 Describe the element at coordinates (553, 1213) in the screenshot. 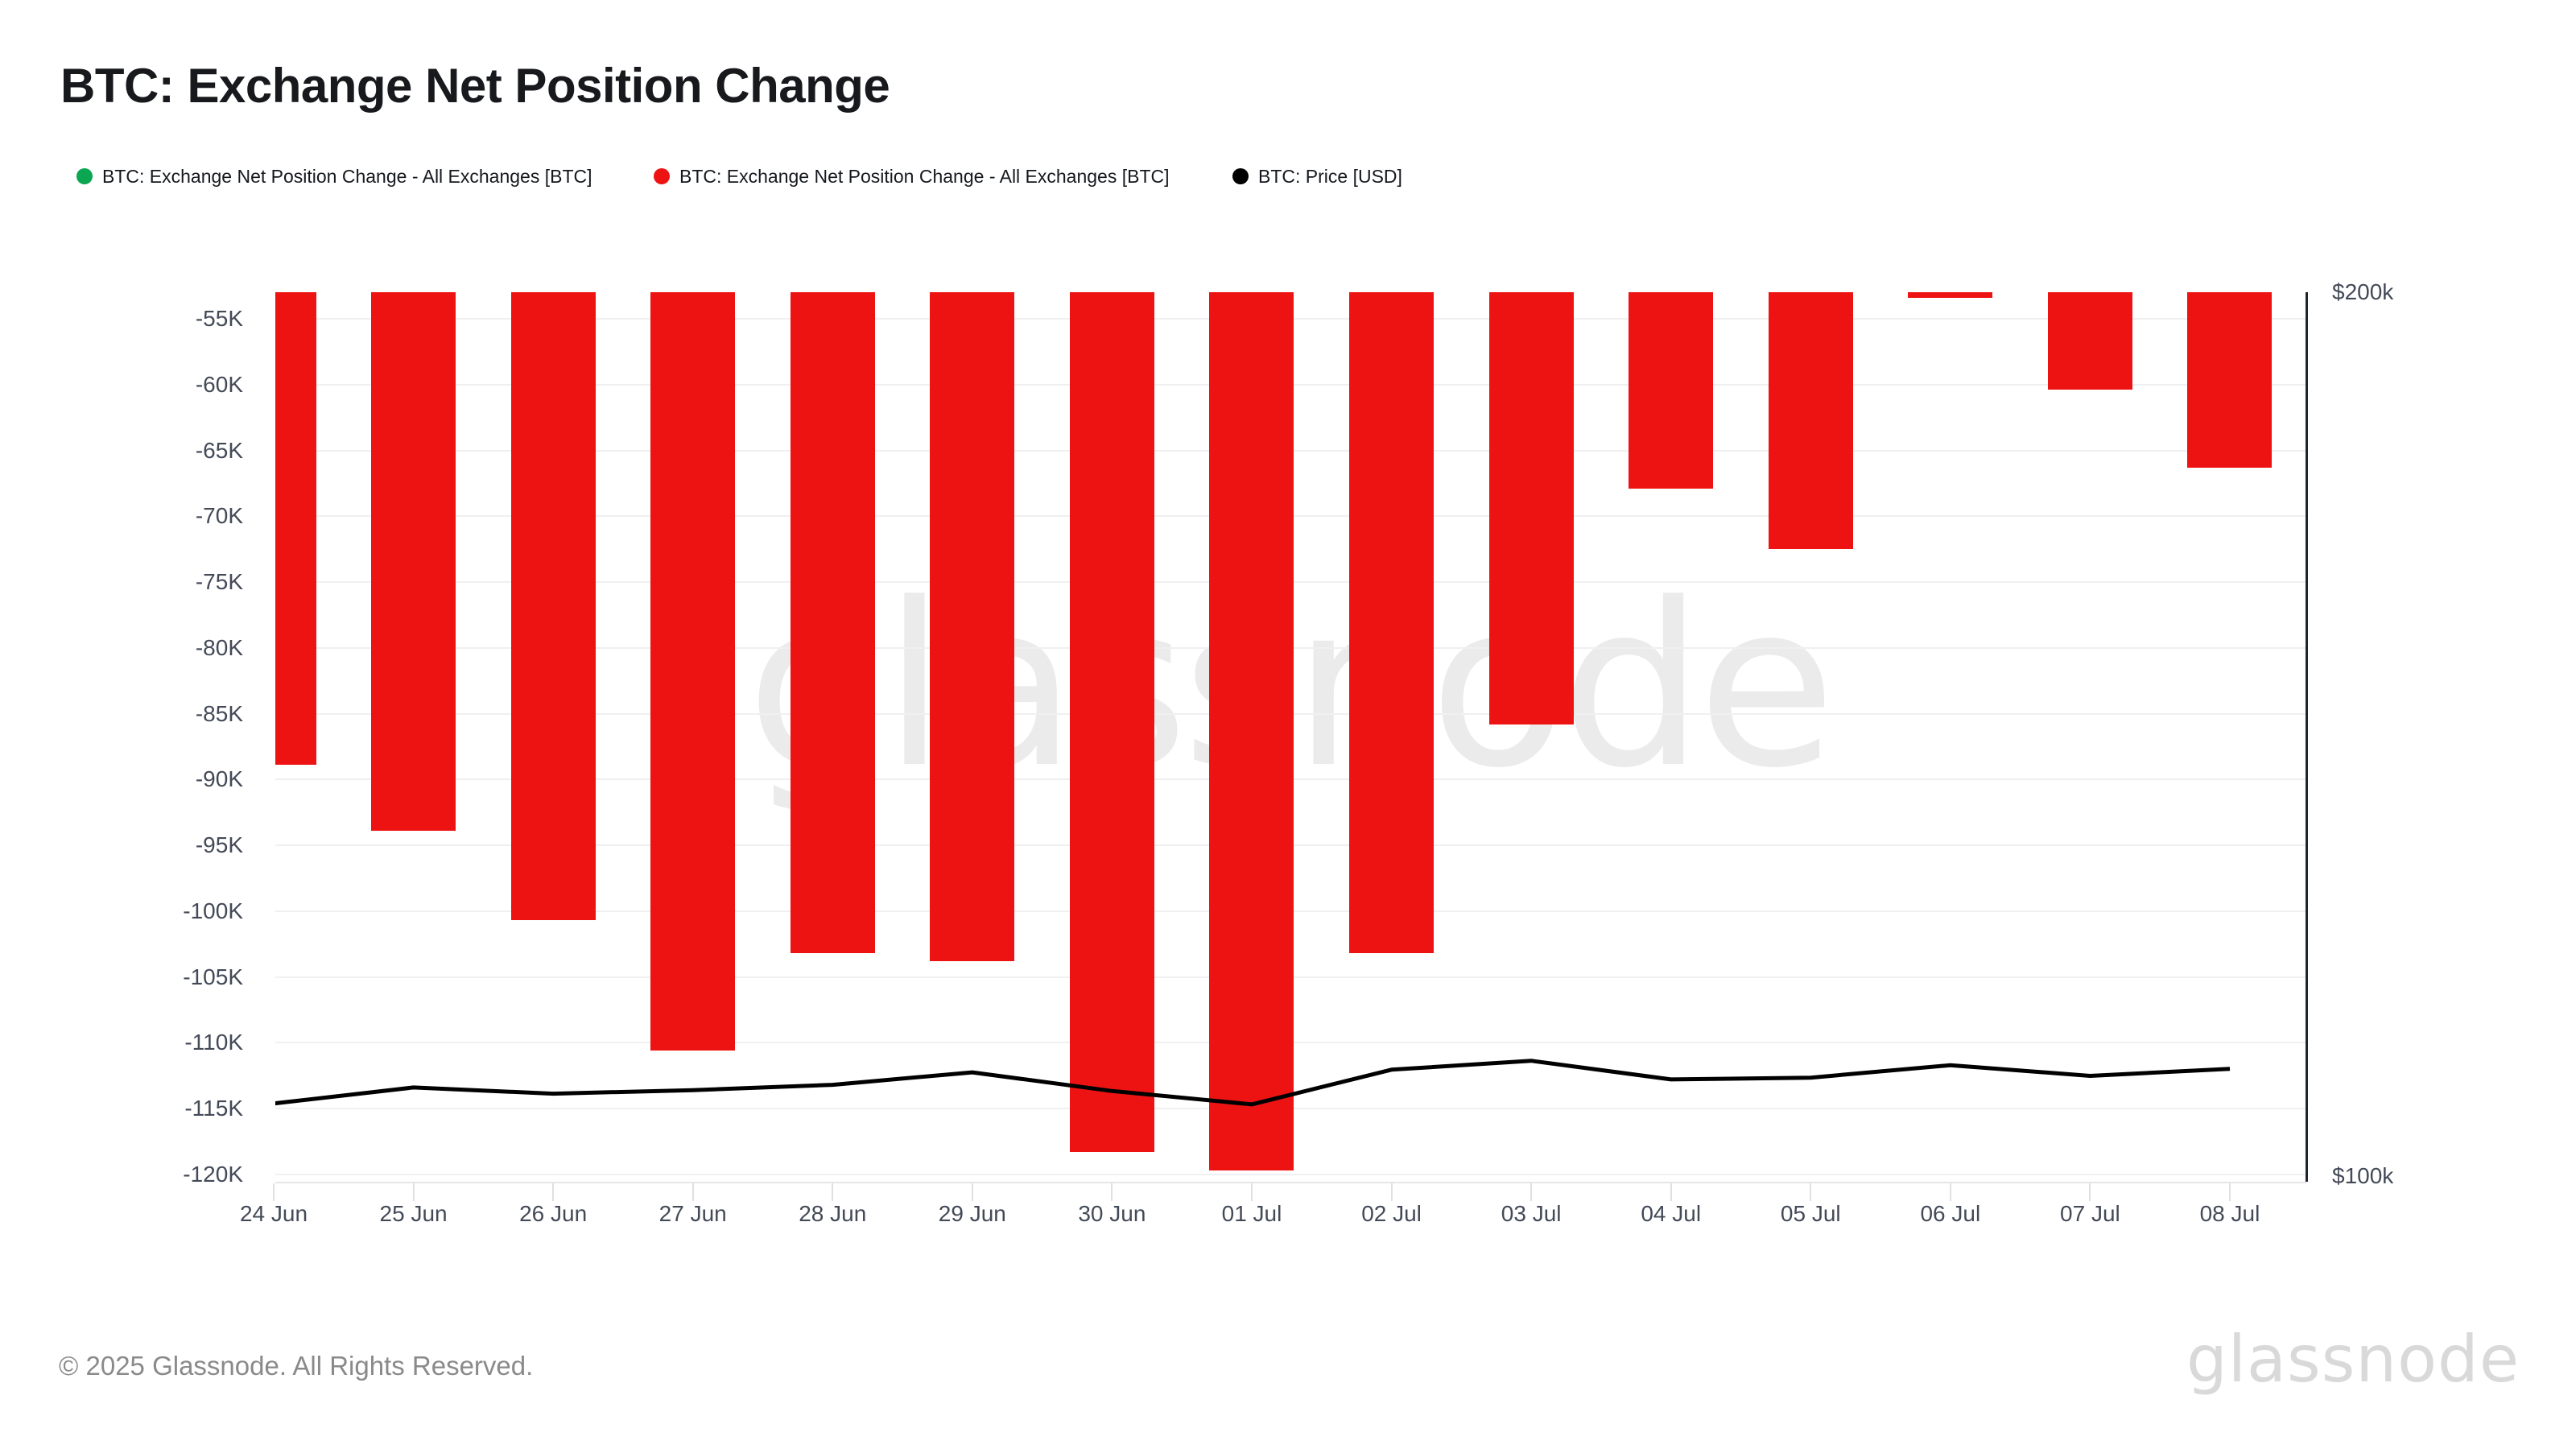

I see `x-axis-tick-label: 26 Jun` at that location.